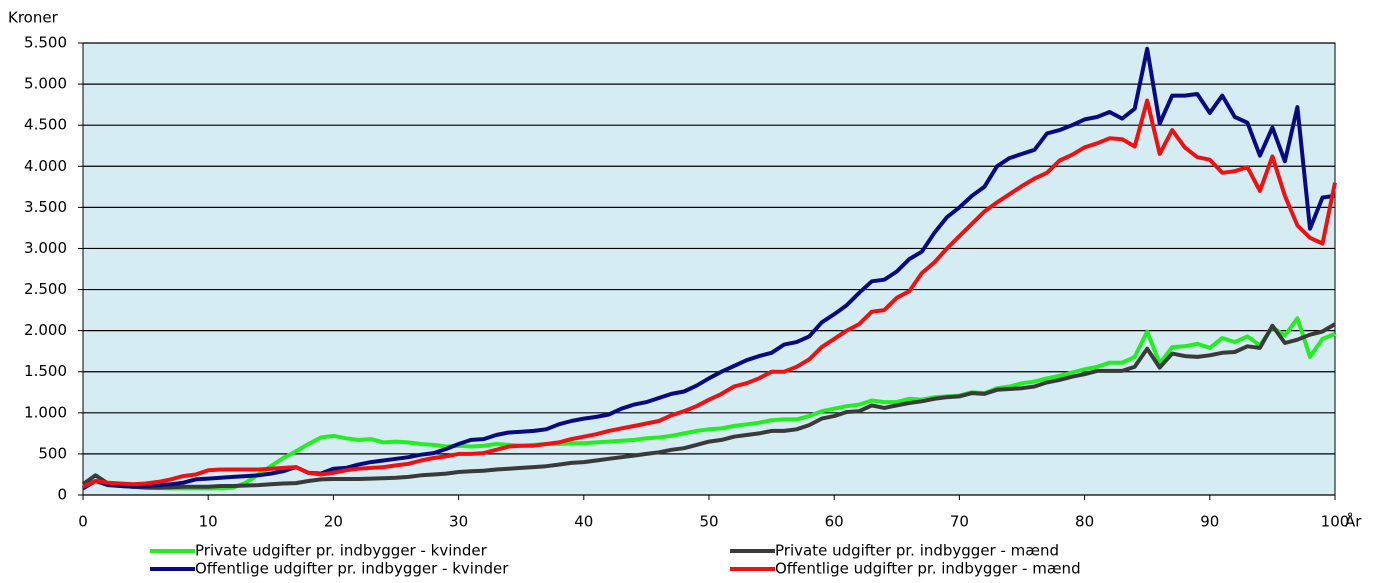 The width and height of the screenshot is (1386, 583). Describe the element at coordinates (45, 84) in the screenshot. I see `y-tick-label: 5.000` at that location.